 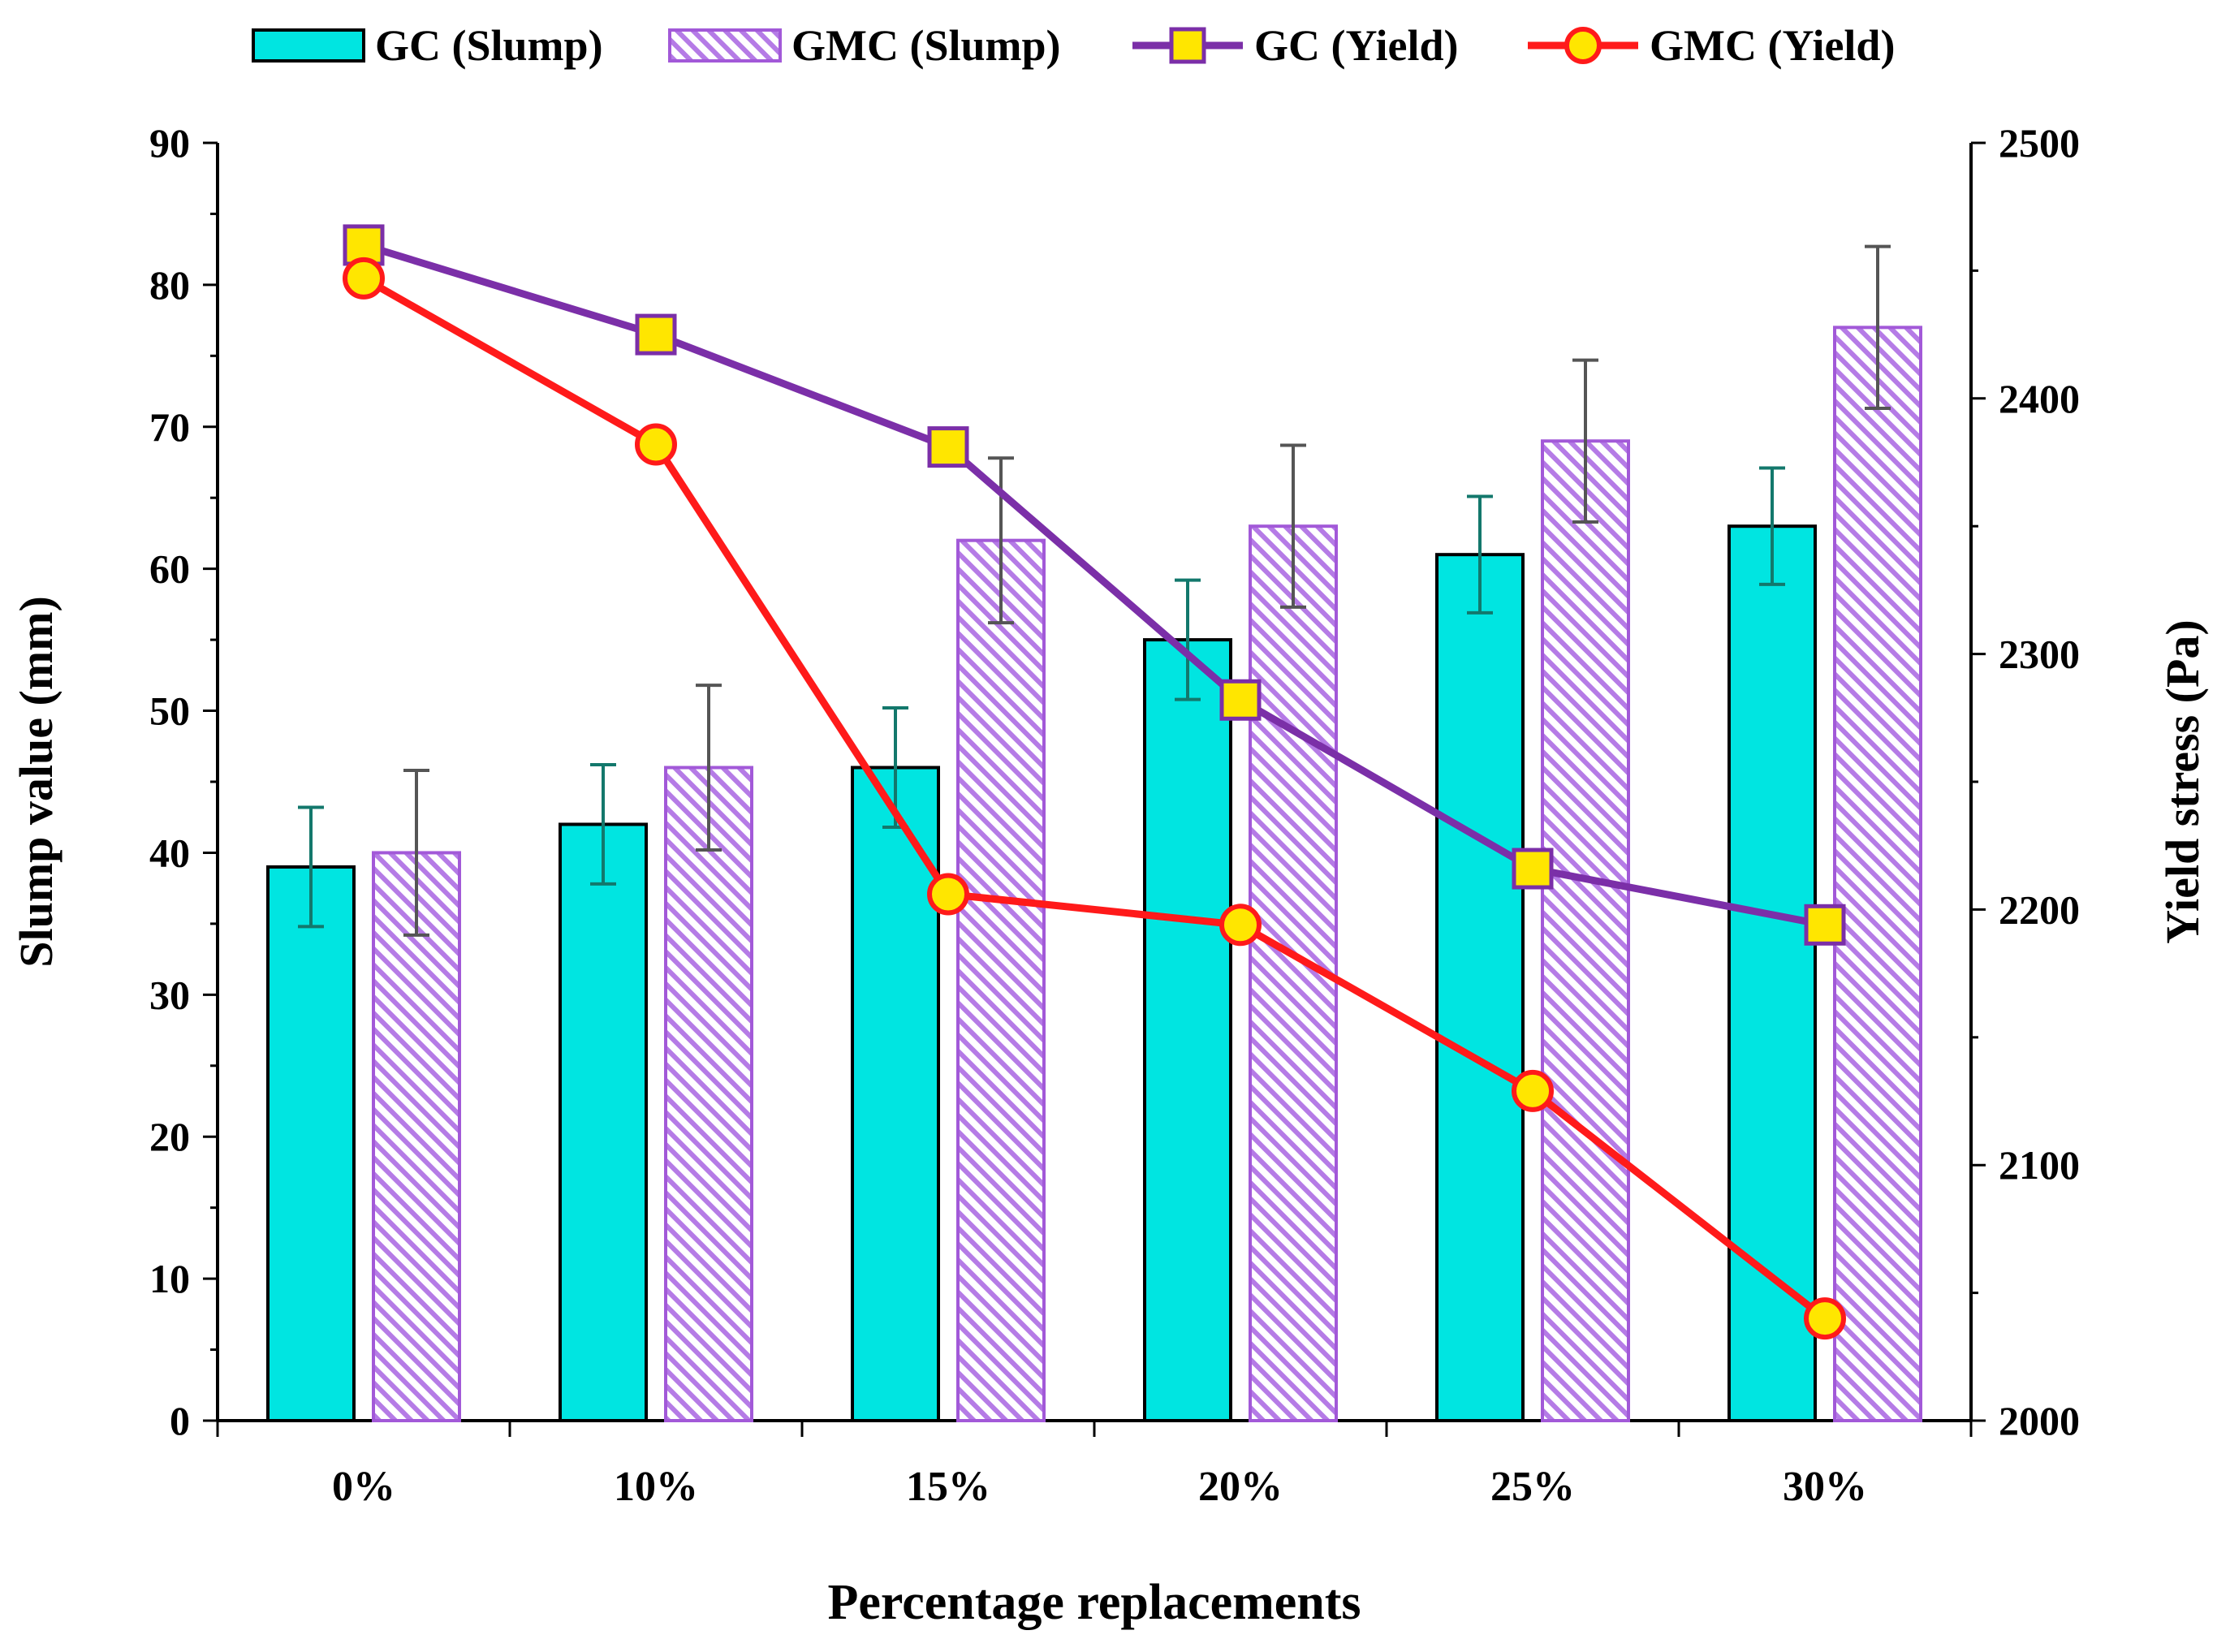 What do you see at coordinates (170, 852) in the screenshot?
I see `left-y-tick-label: 40` at bounding box center [170, 852].